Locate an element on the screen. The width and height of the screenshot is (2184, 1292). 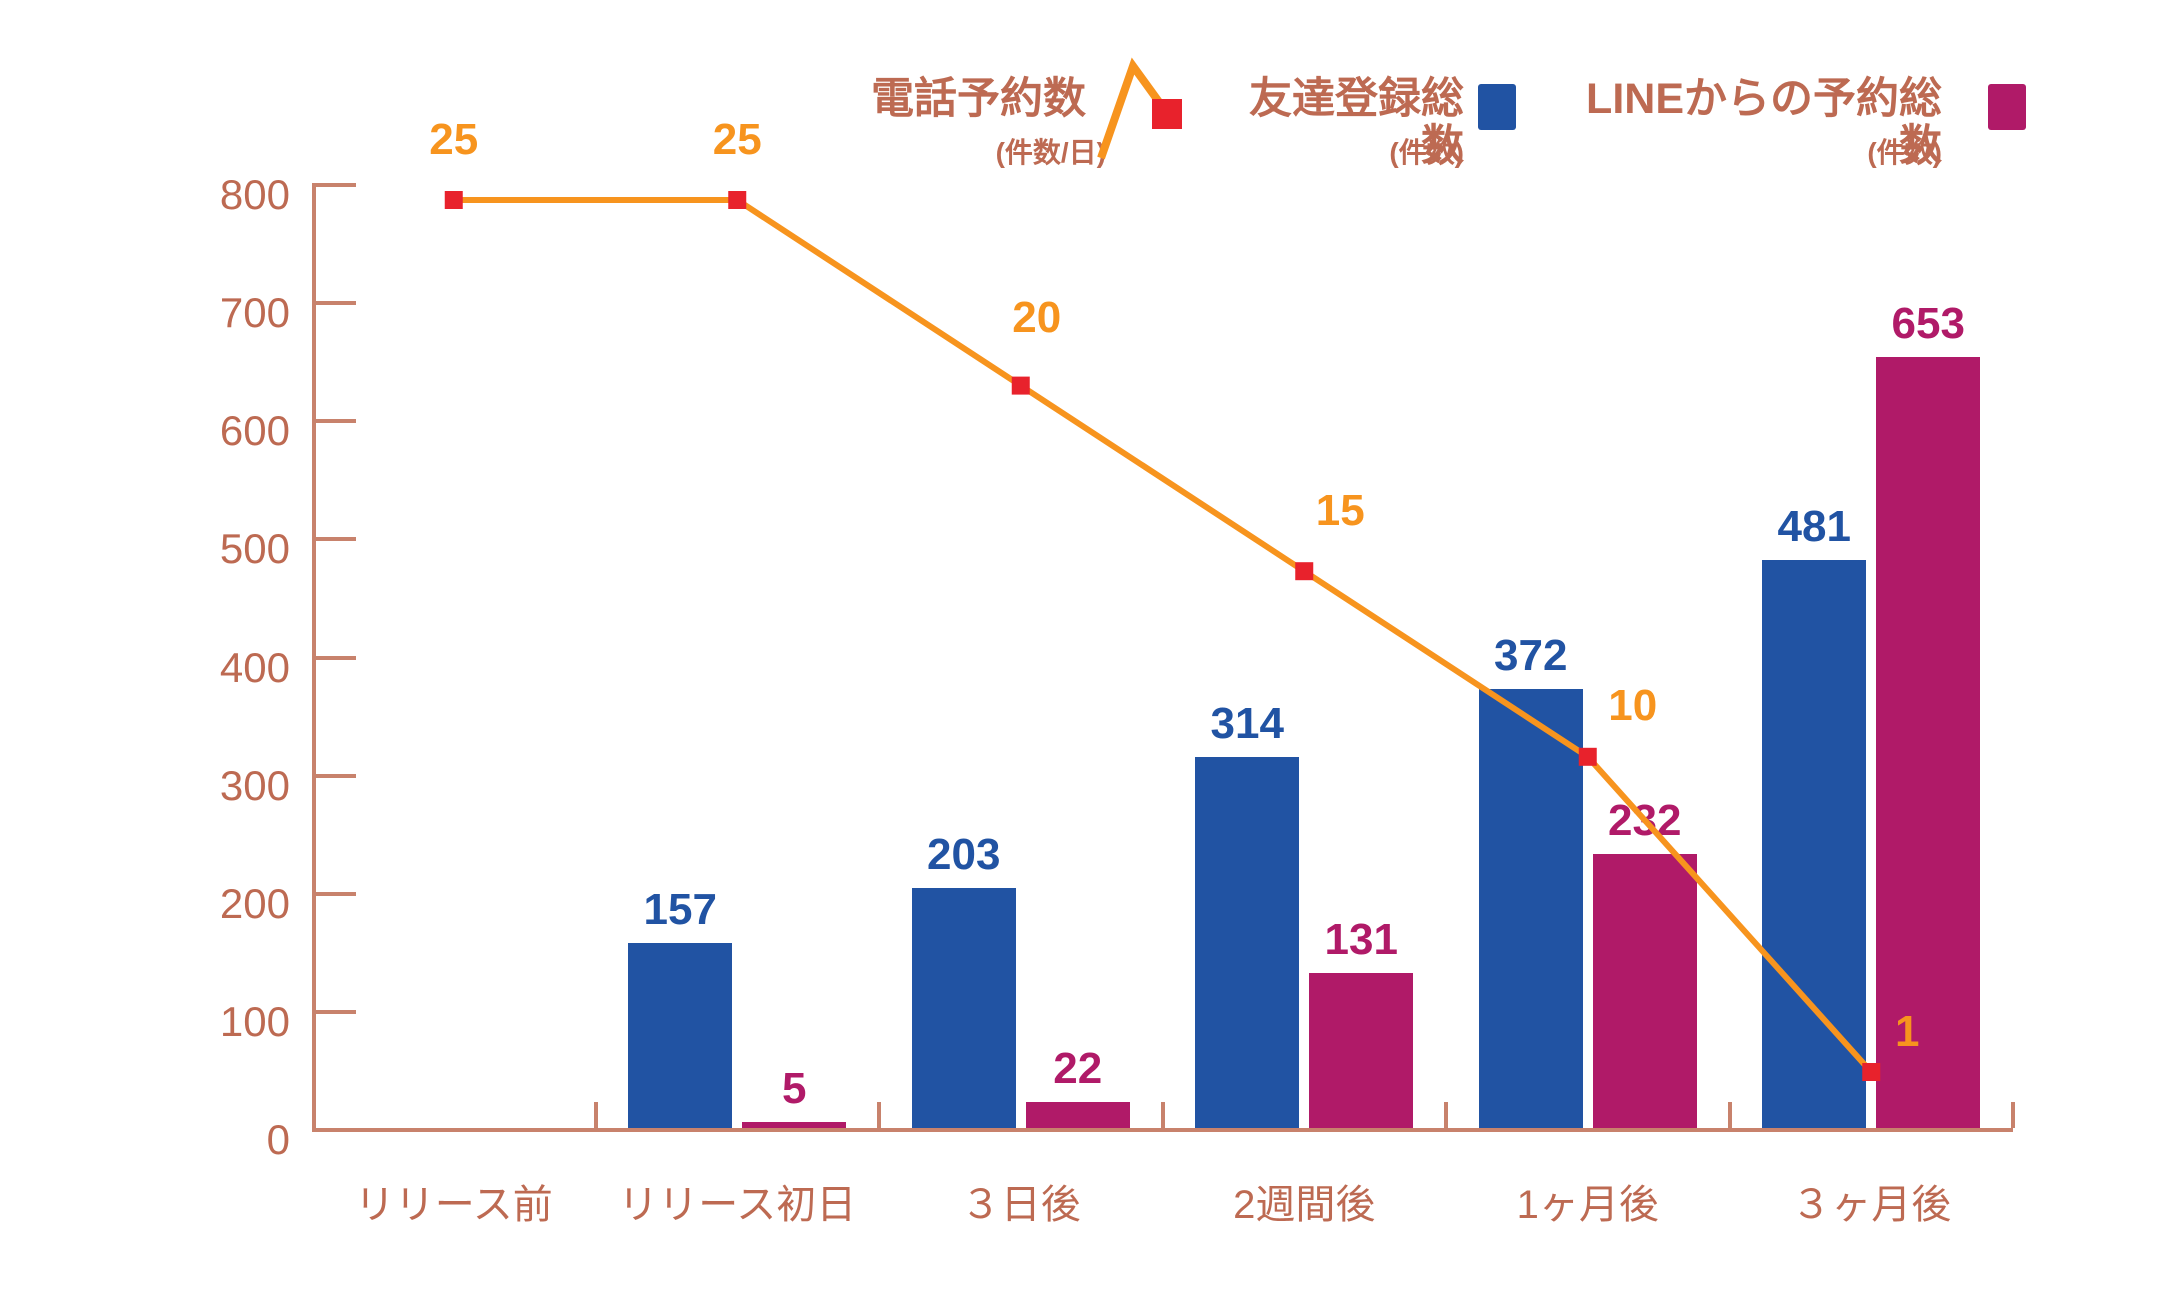
line-peak-marker-icon is located at coordinates (1139, 108).